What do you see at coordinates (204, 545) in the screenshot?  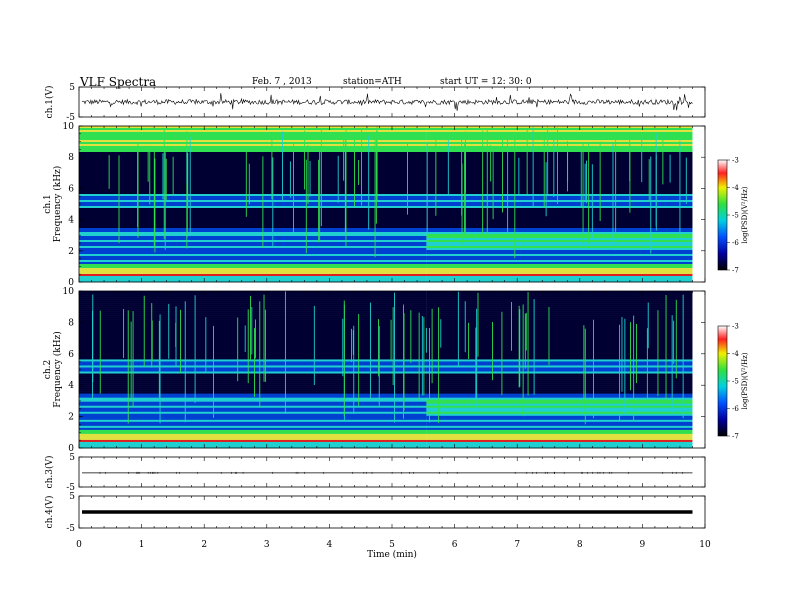 I see `x-tick-label: 2` at bounding box center [204, 545].